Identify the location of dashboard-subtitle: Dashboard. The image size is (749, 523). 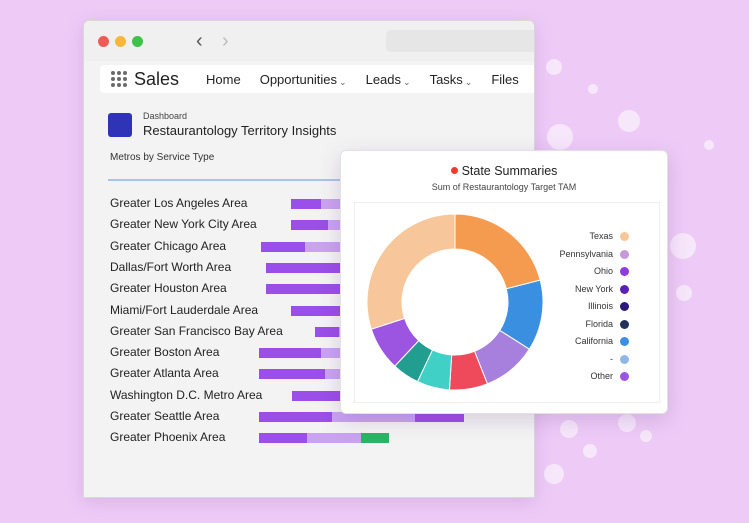
(165, 116).